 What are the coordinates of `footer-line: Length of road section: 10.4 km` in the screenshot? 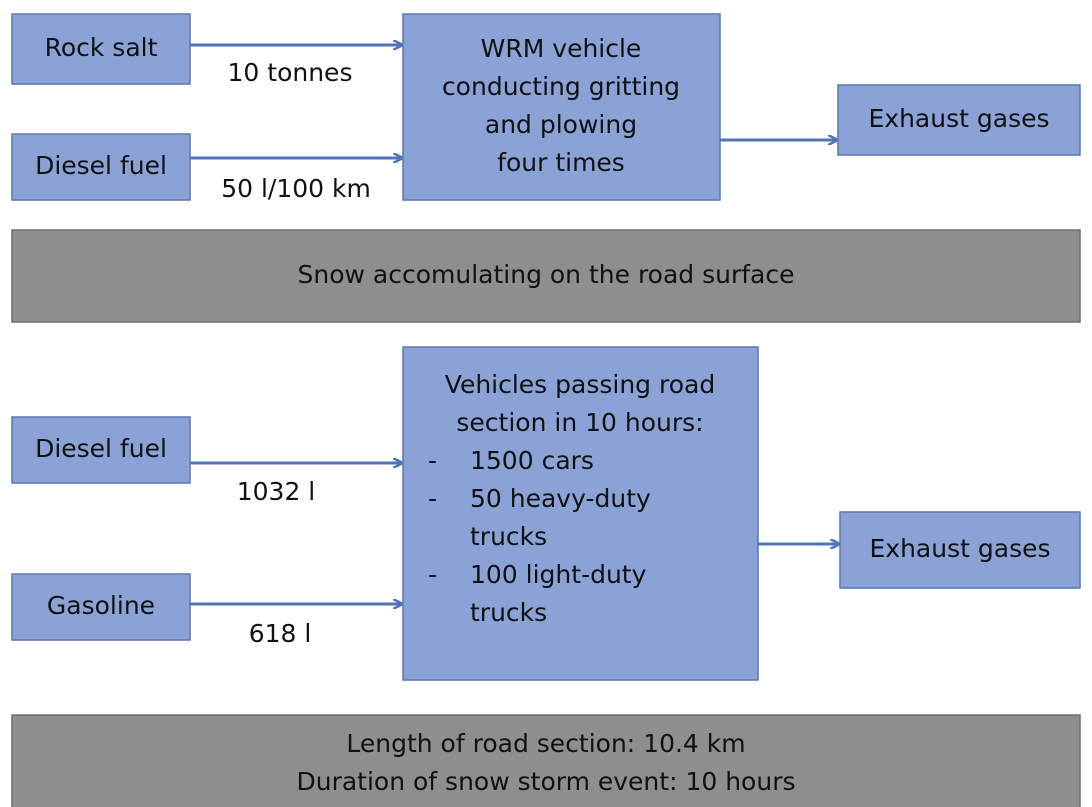 It's located at (545, 743).